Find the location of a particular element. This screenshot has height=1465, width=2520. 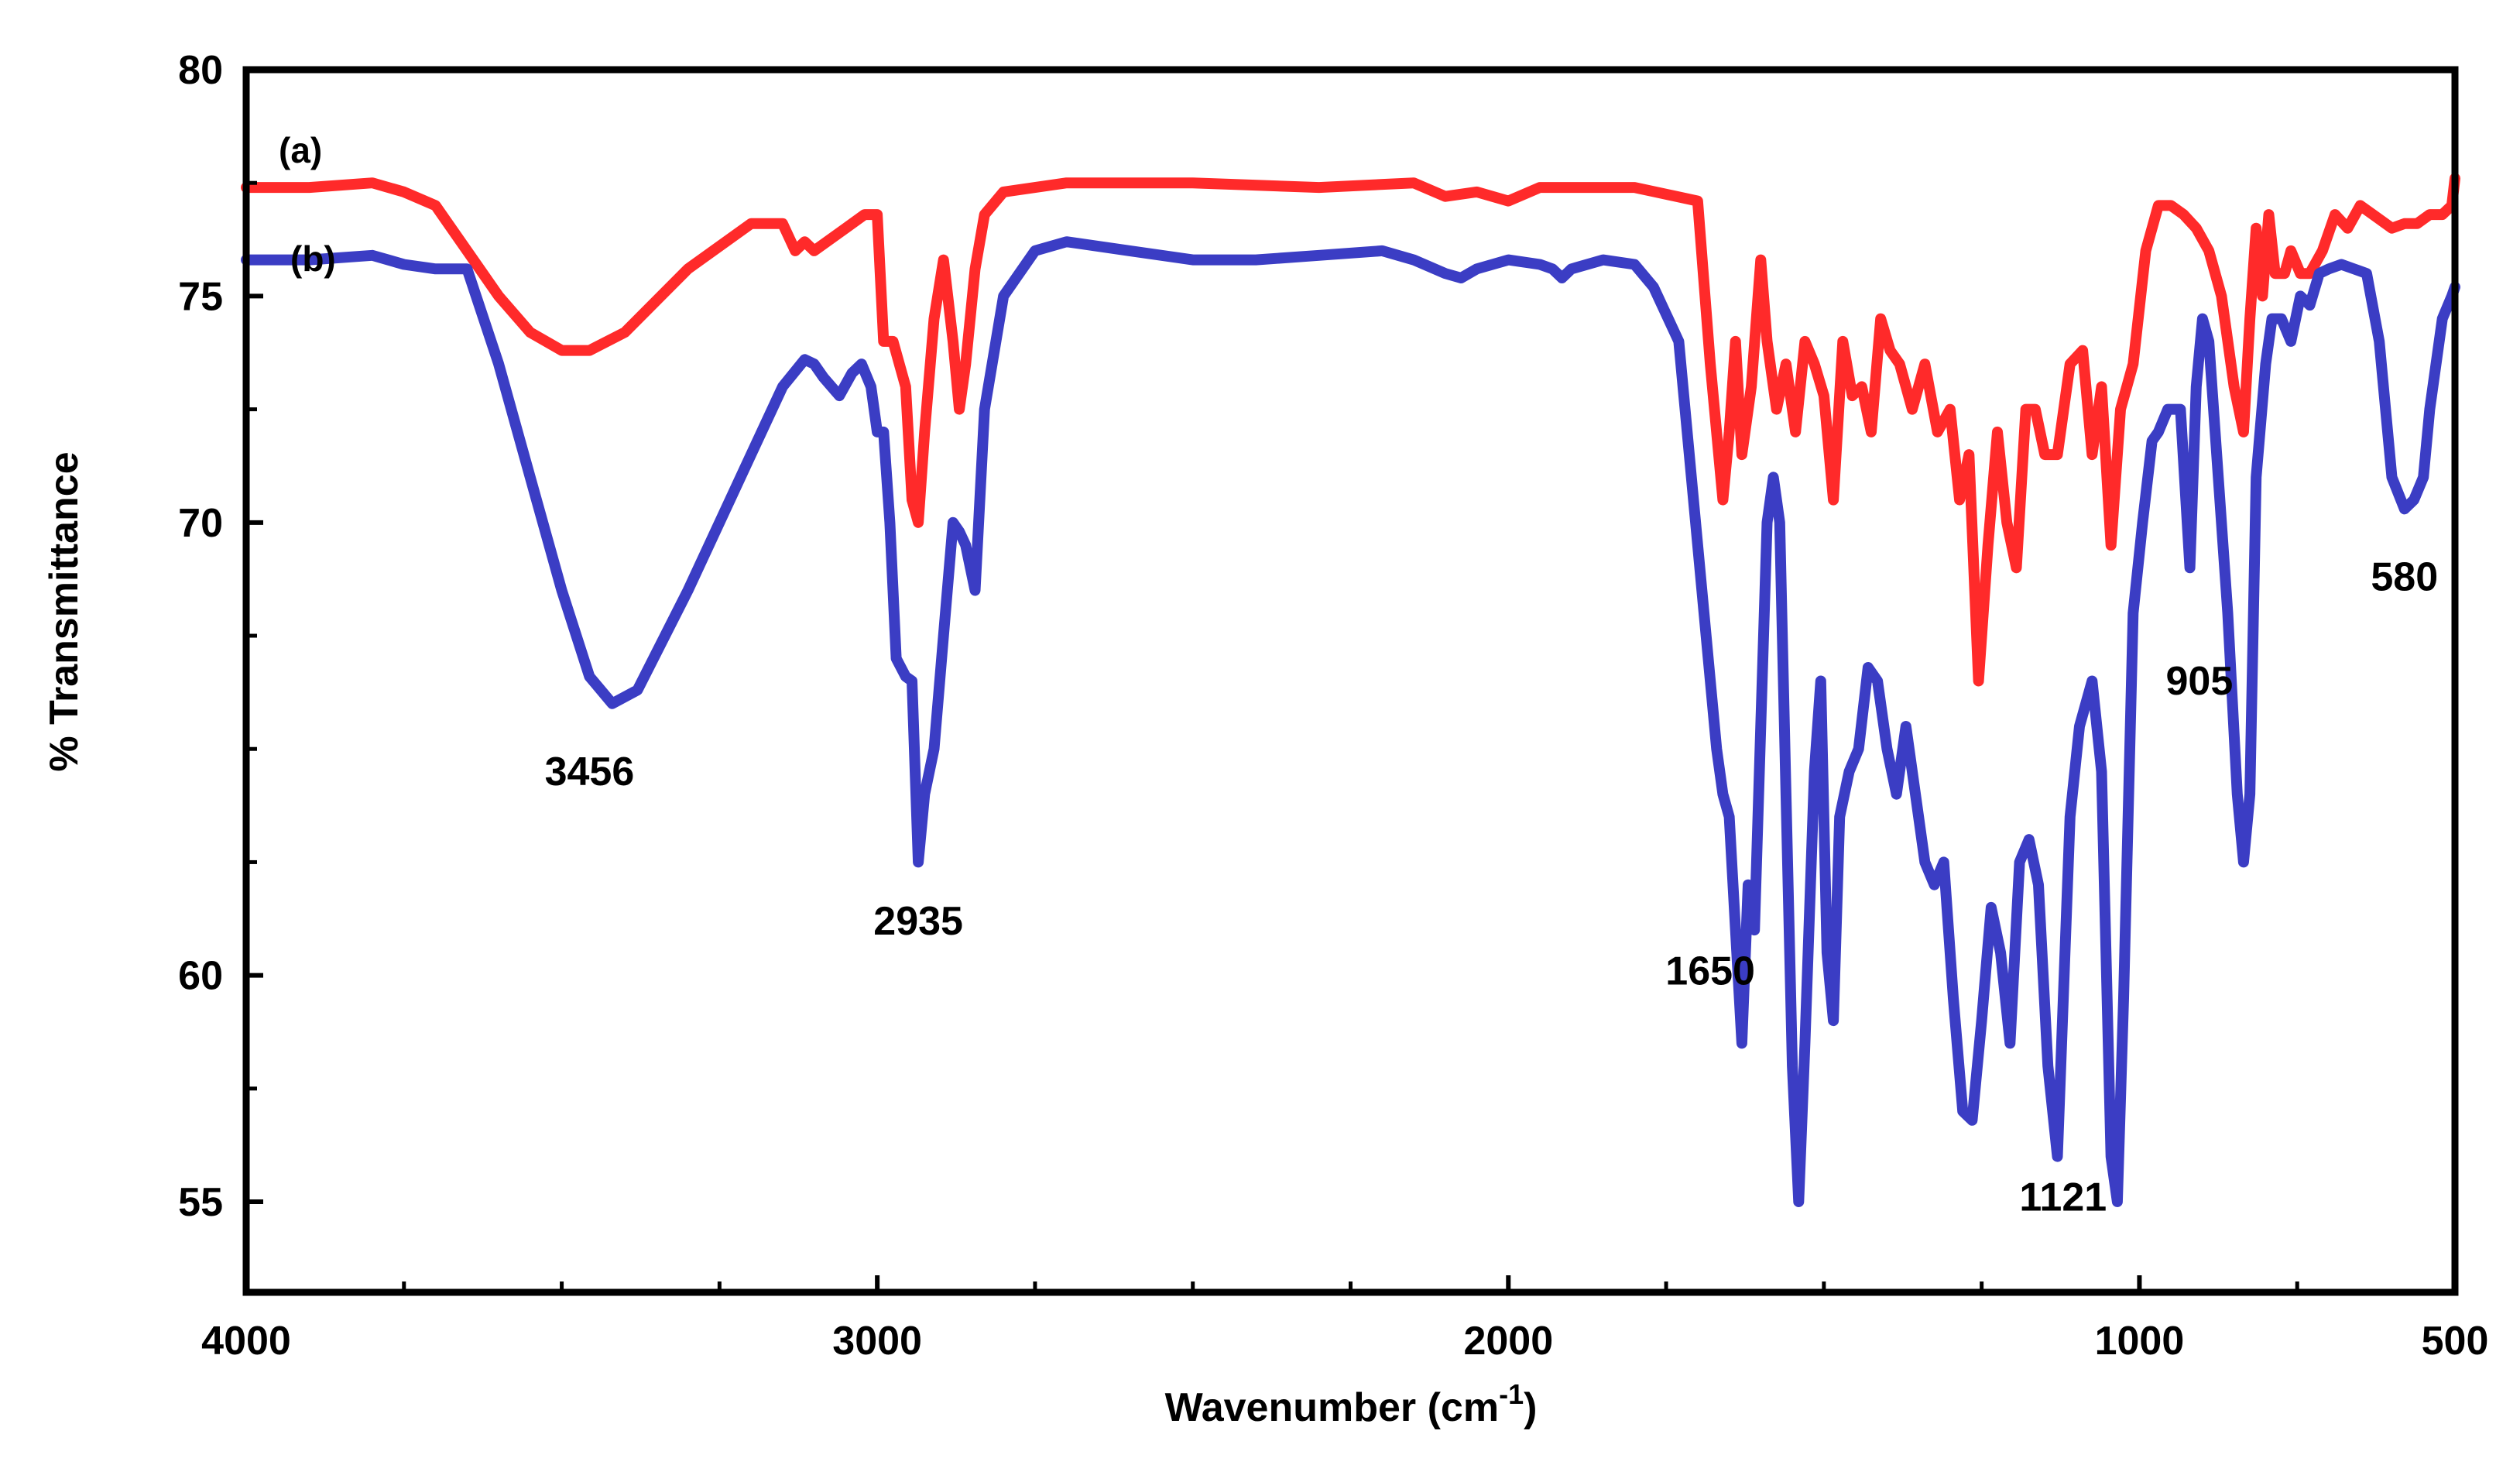

x-tick-label: 4000 is located at coordinates (246, 1342).